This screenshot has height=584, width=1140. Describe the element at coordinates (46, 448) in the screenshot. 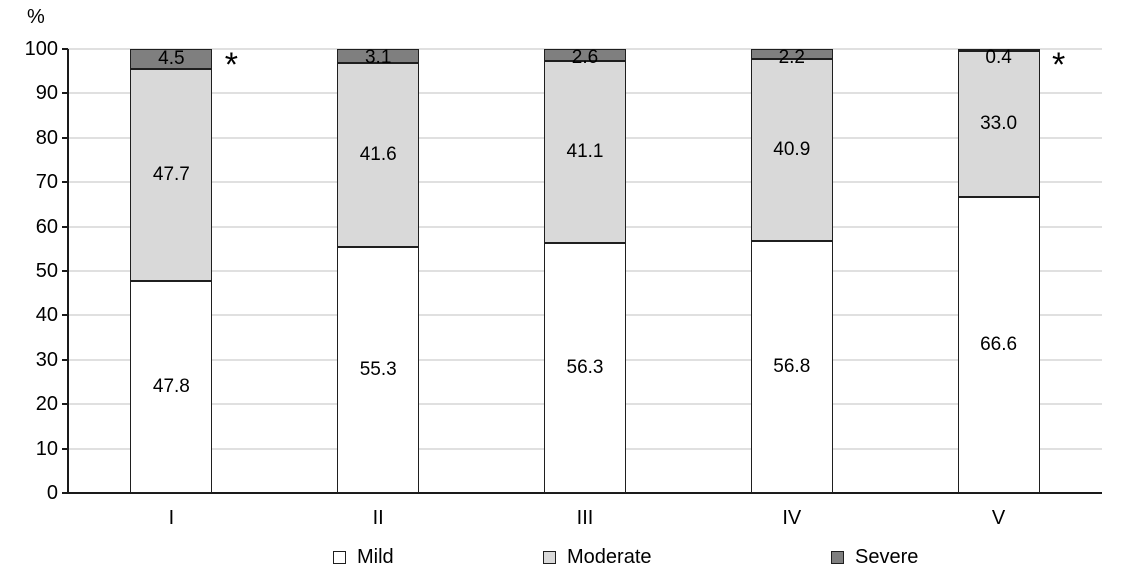

I see `y-tick-label-10: 10` at that location.